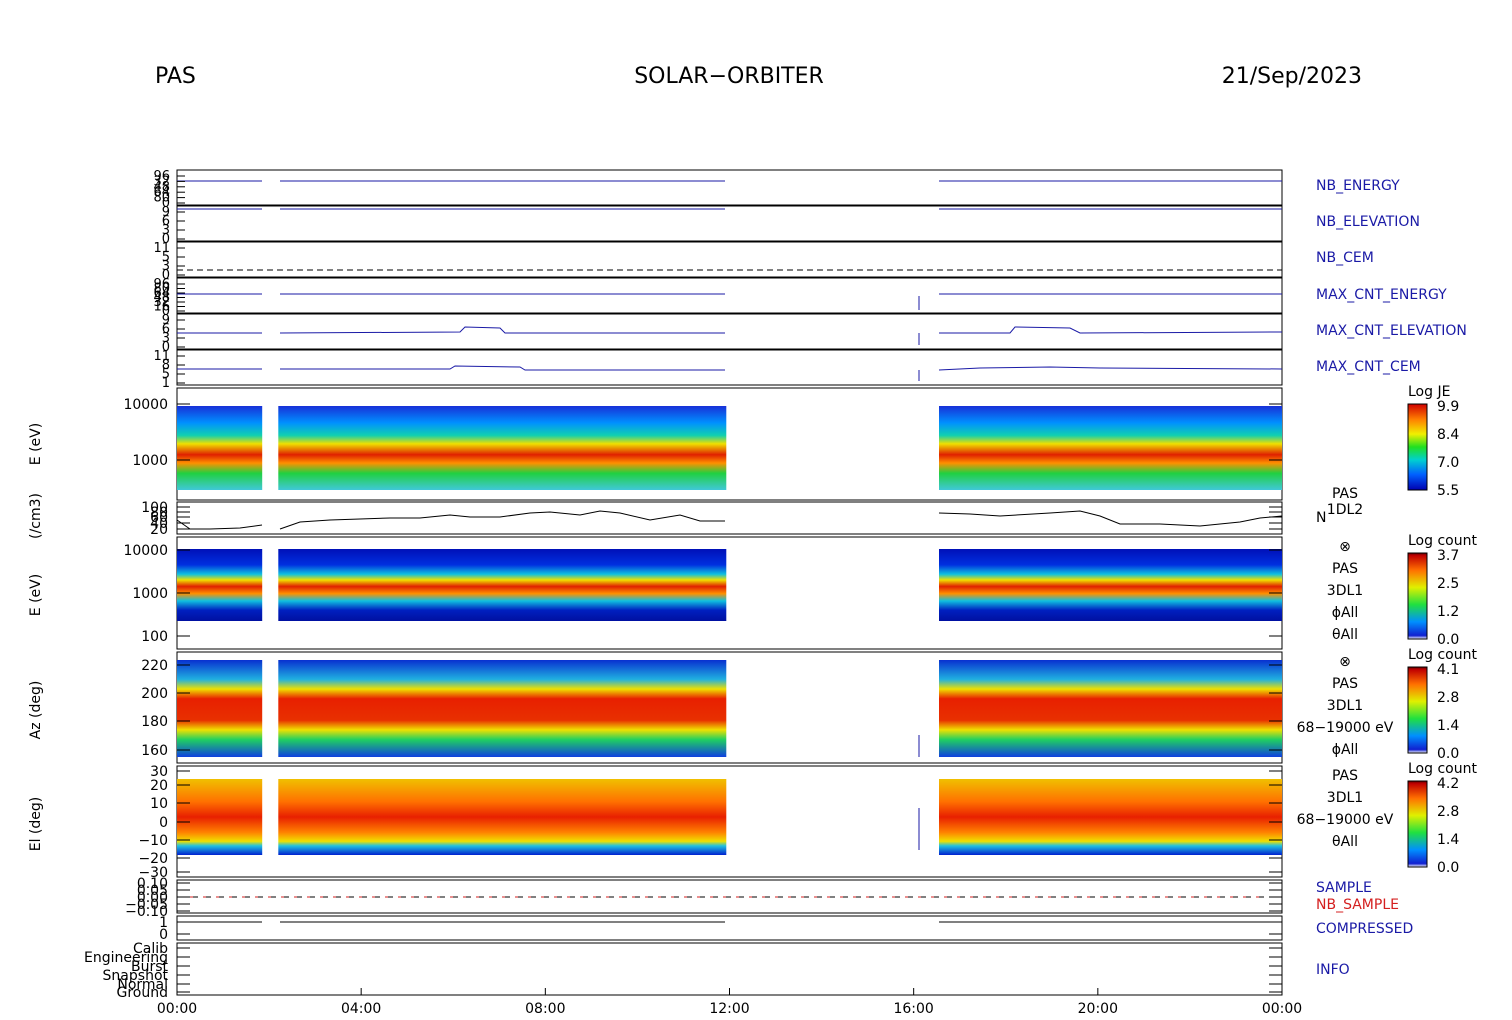  I want to click on max-cnt-elevation-trace, so click(730, 330).